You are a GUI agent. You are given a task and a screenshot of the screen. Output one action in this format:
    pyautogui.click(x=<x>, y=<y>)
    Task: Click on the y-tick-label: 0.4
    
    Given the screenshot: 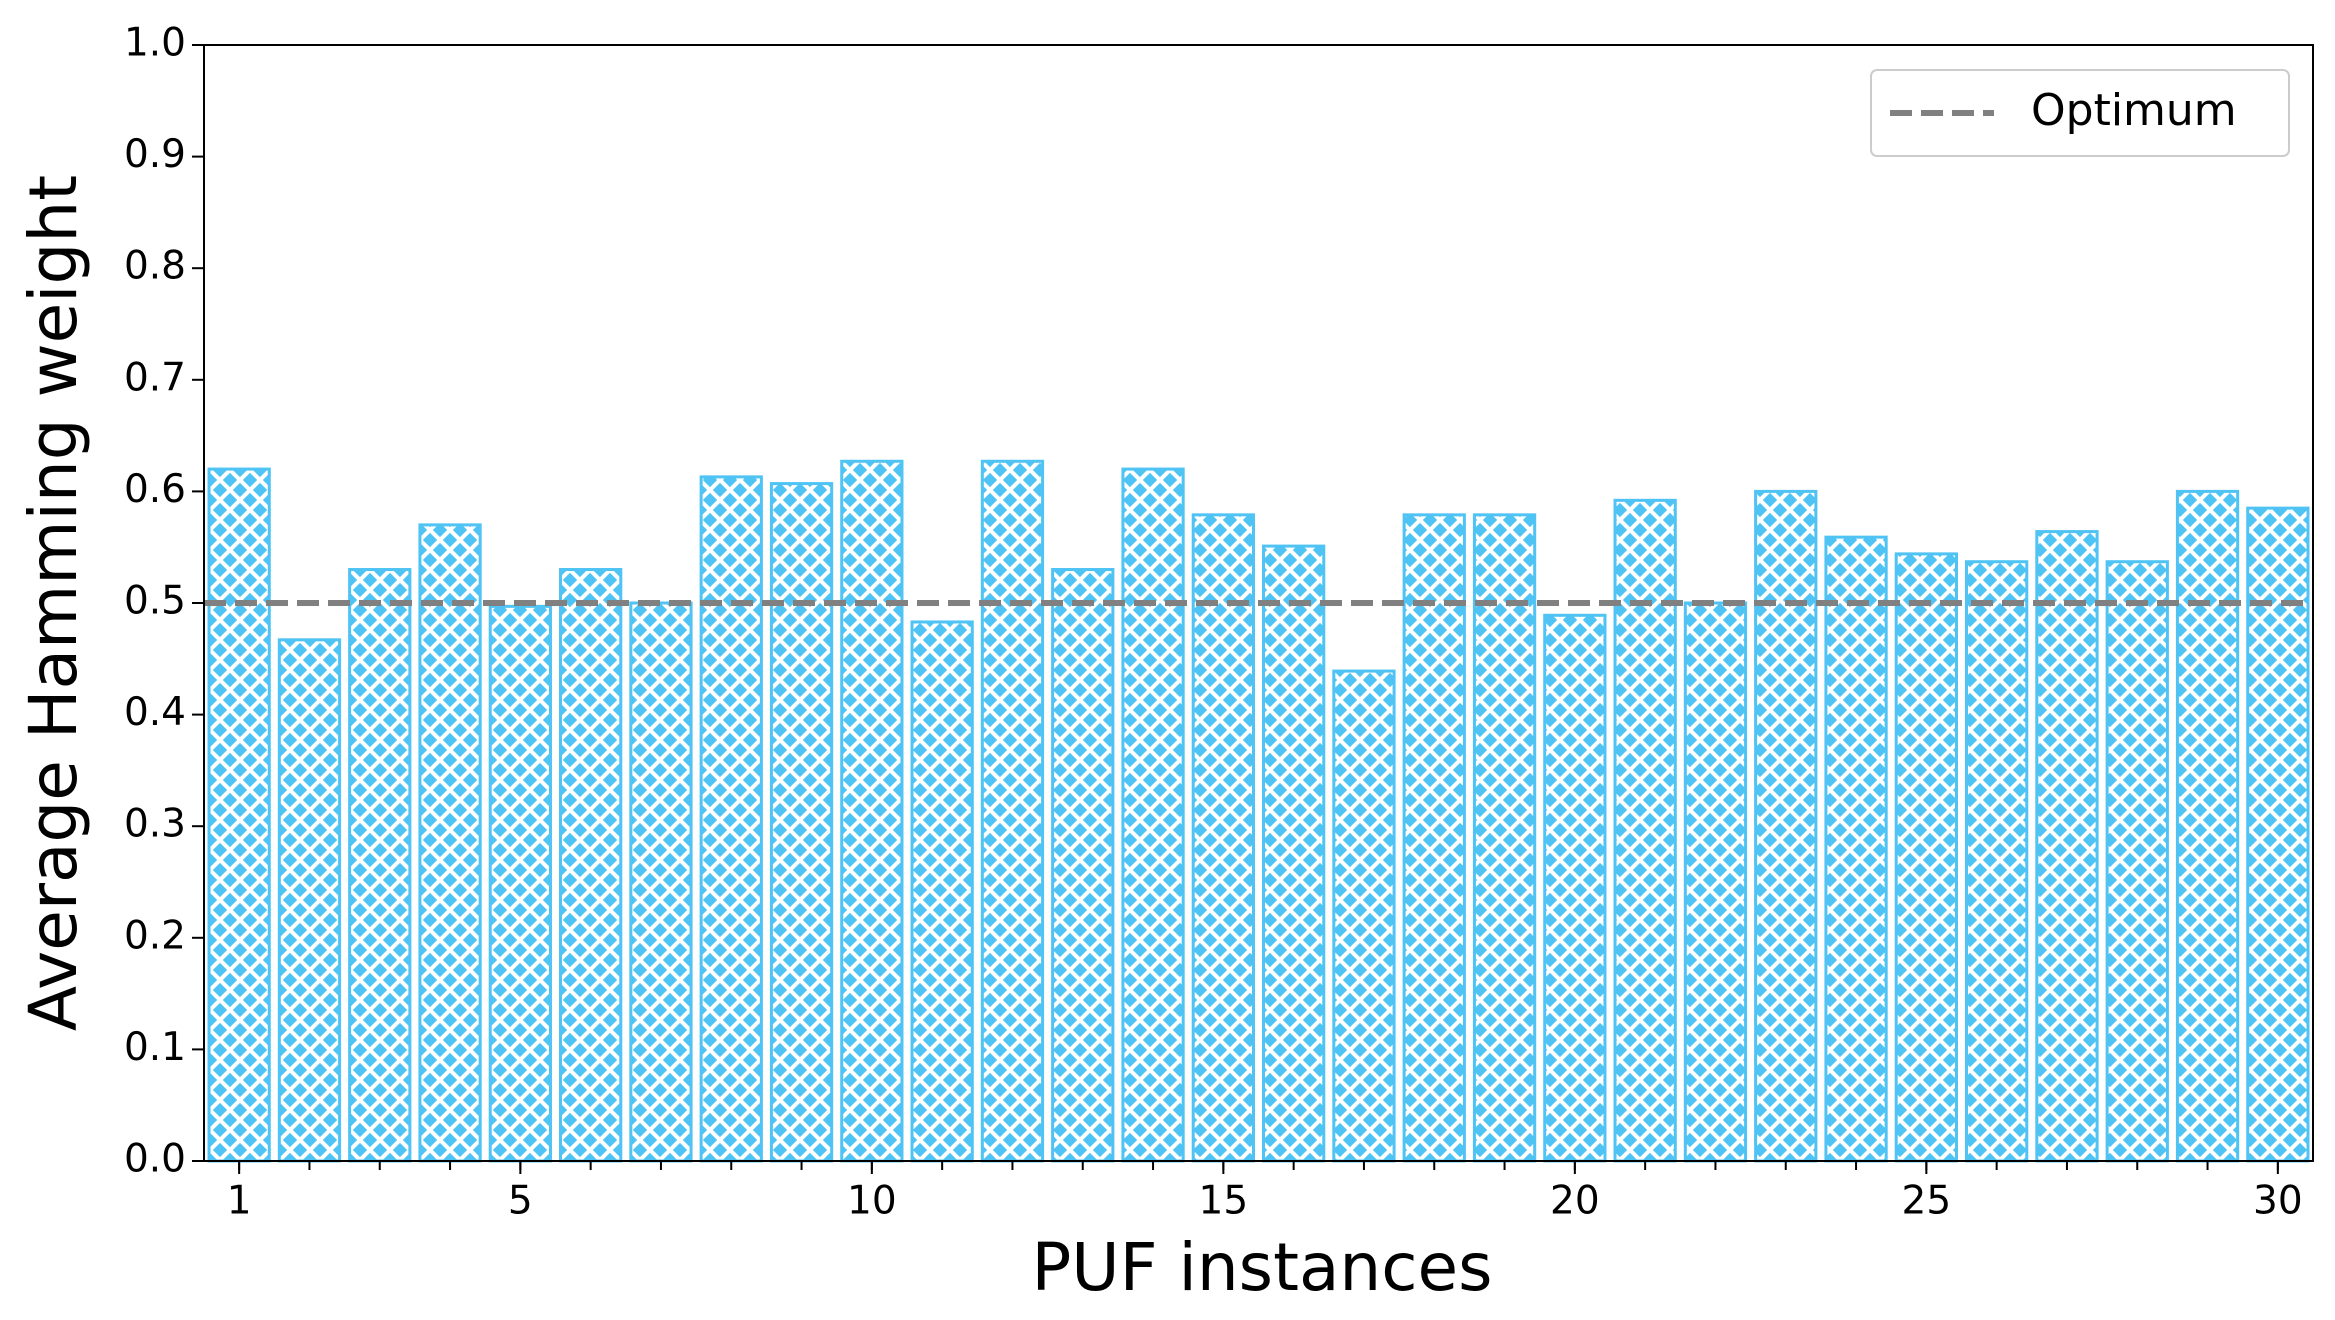 What is the action you would take?
    pyautogui.click(x=155, y=712)
    